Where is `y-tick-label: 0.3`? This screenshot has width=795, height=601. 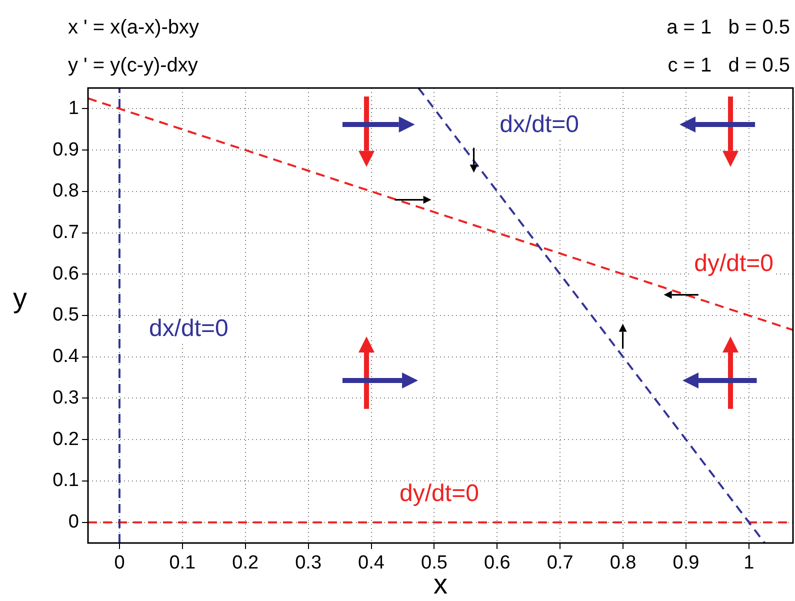
y-tick-label: 0.3 is located at coordinates (65, 397).